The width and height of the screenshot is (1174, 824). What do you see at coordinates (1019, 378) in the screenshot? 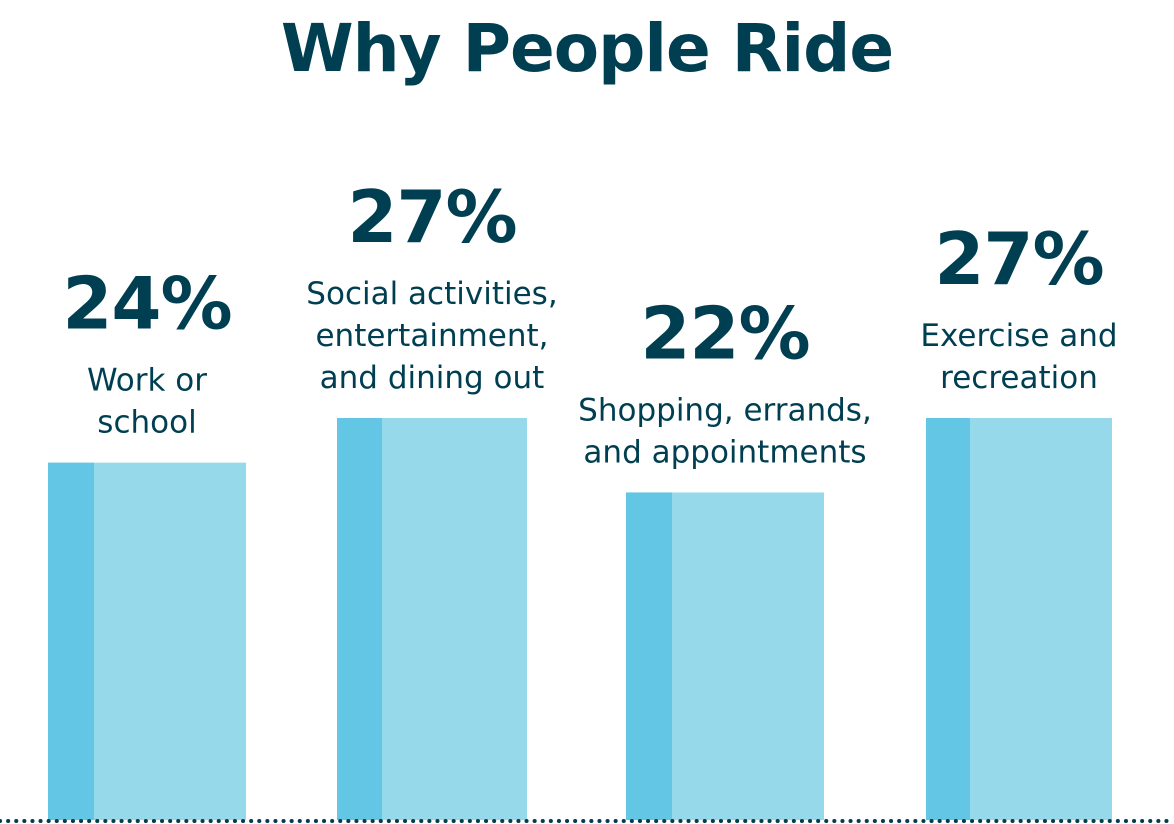
I see `category-label: recreation` at bounding box center [1019, 378].